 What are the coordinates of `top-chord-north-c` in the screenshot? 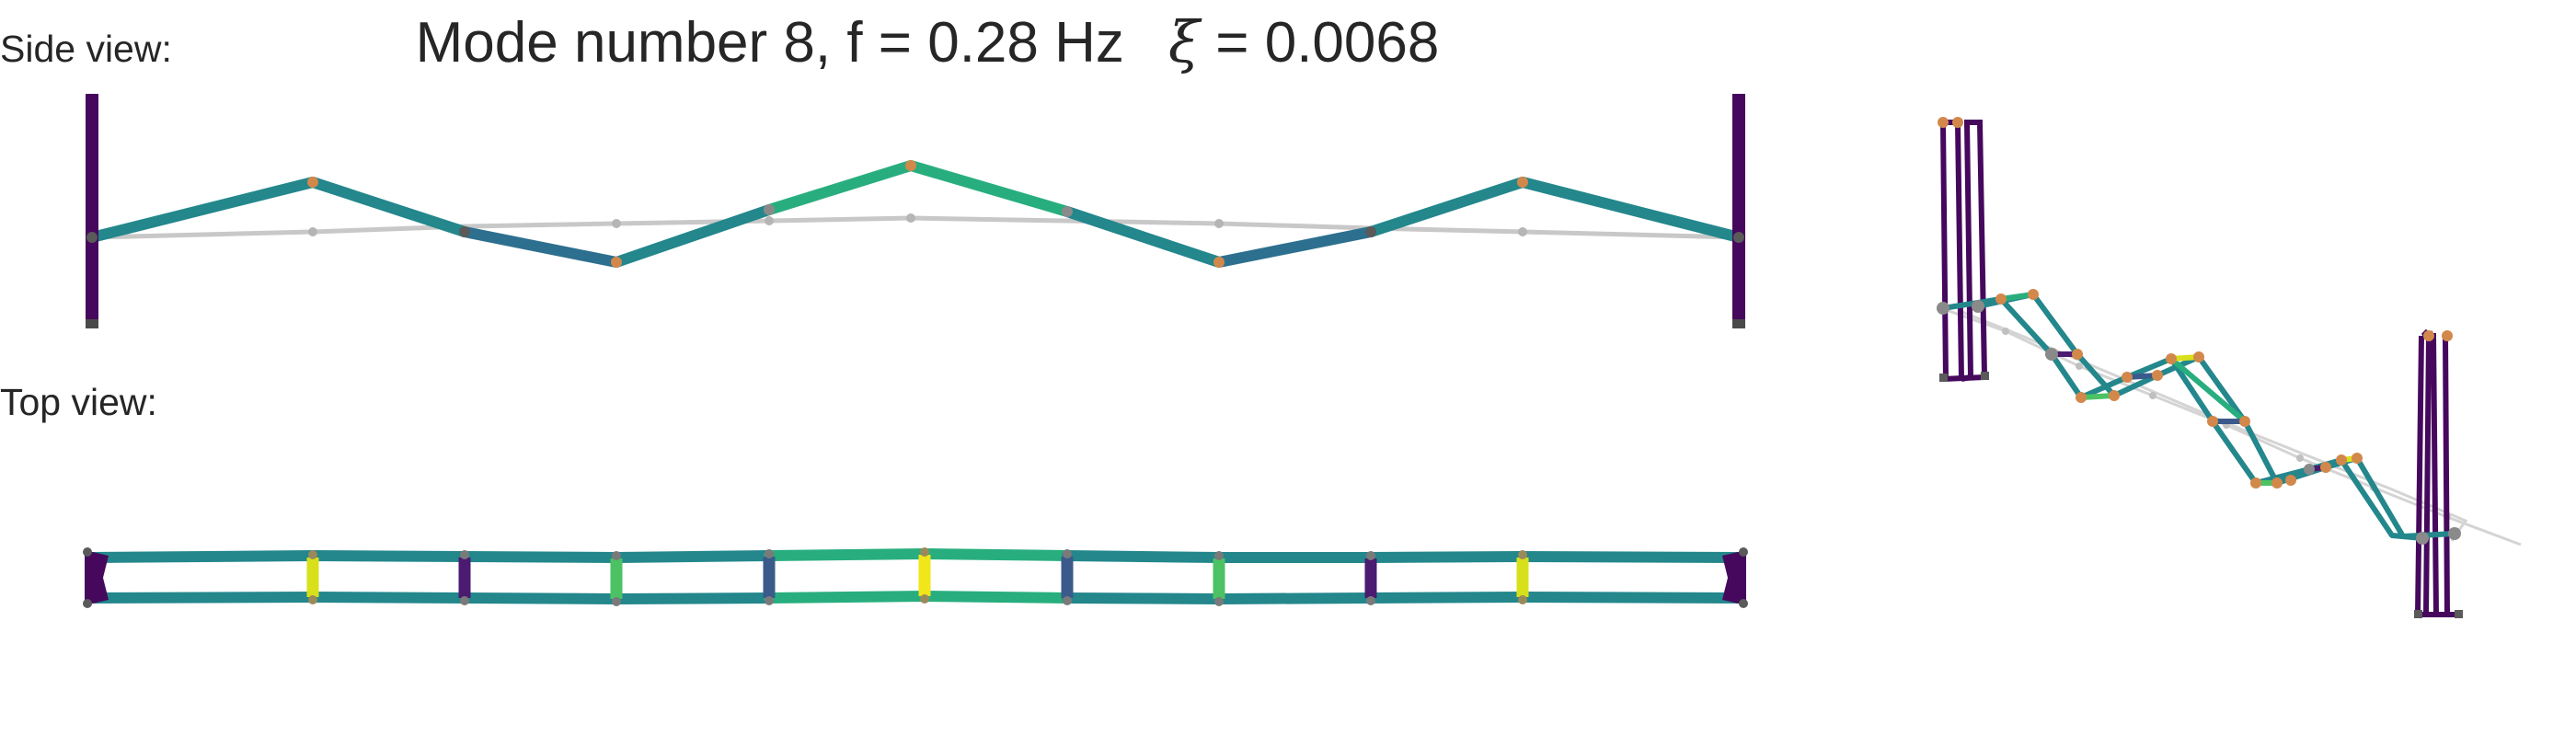 It's located at (1403, 556).